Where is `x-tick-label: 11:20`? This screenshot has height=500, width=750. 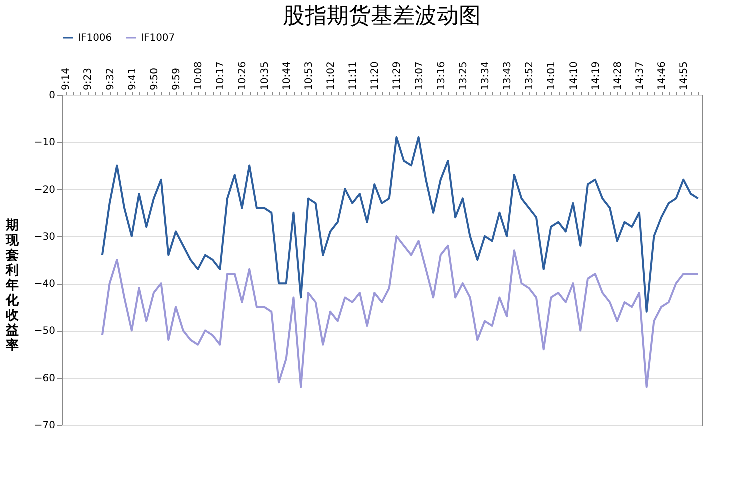 x-tick-label: 11:20 is located at coordinates (376, 76).